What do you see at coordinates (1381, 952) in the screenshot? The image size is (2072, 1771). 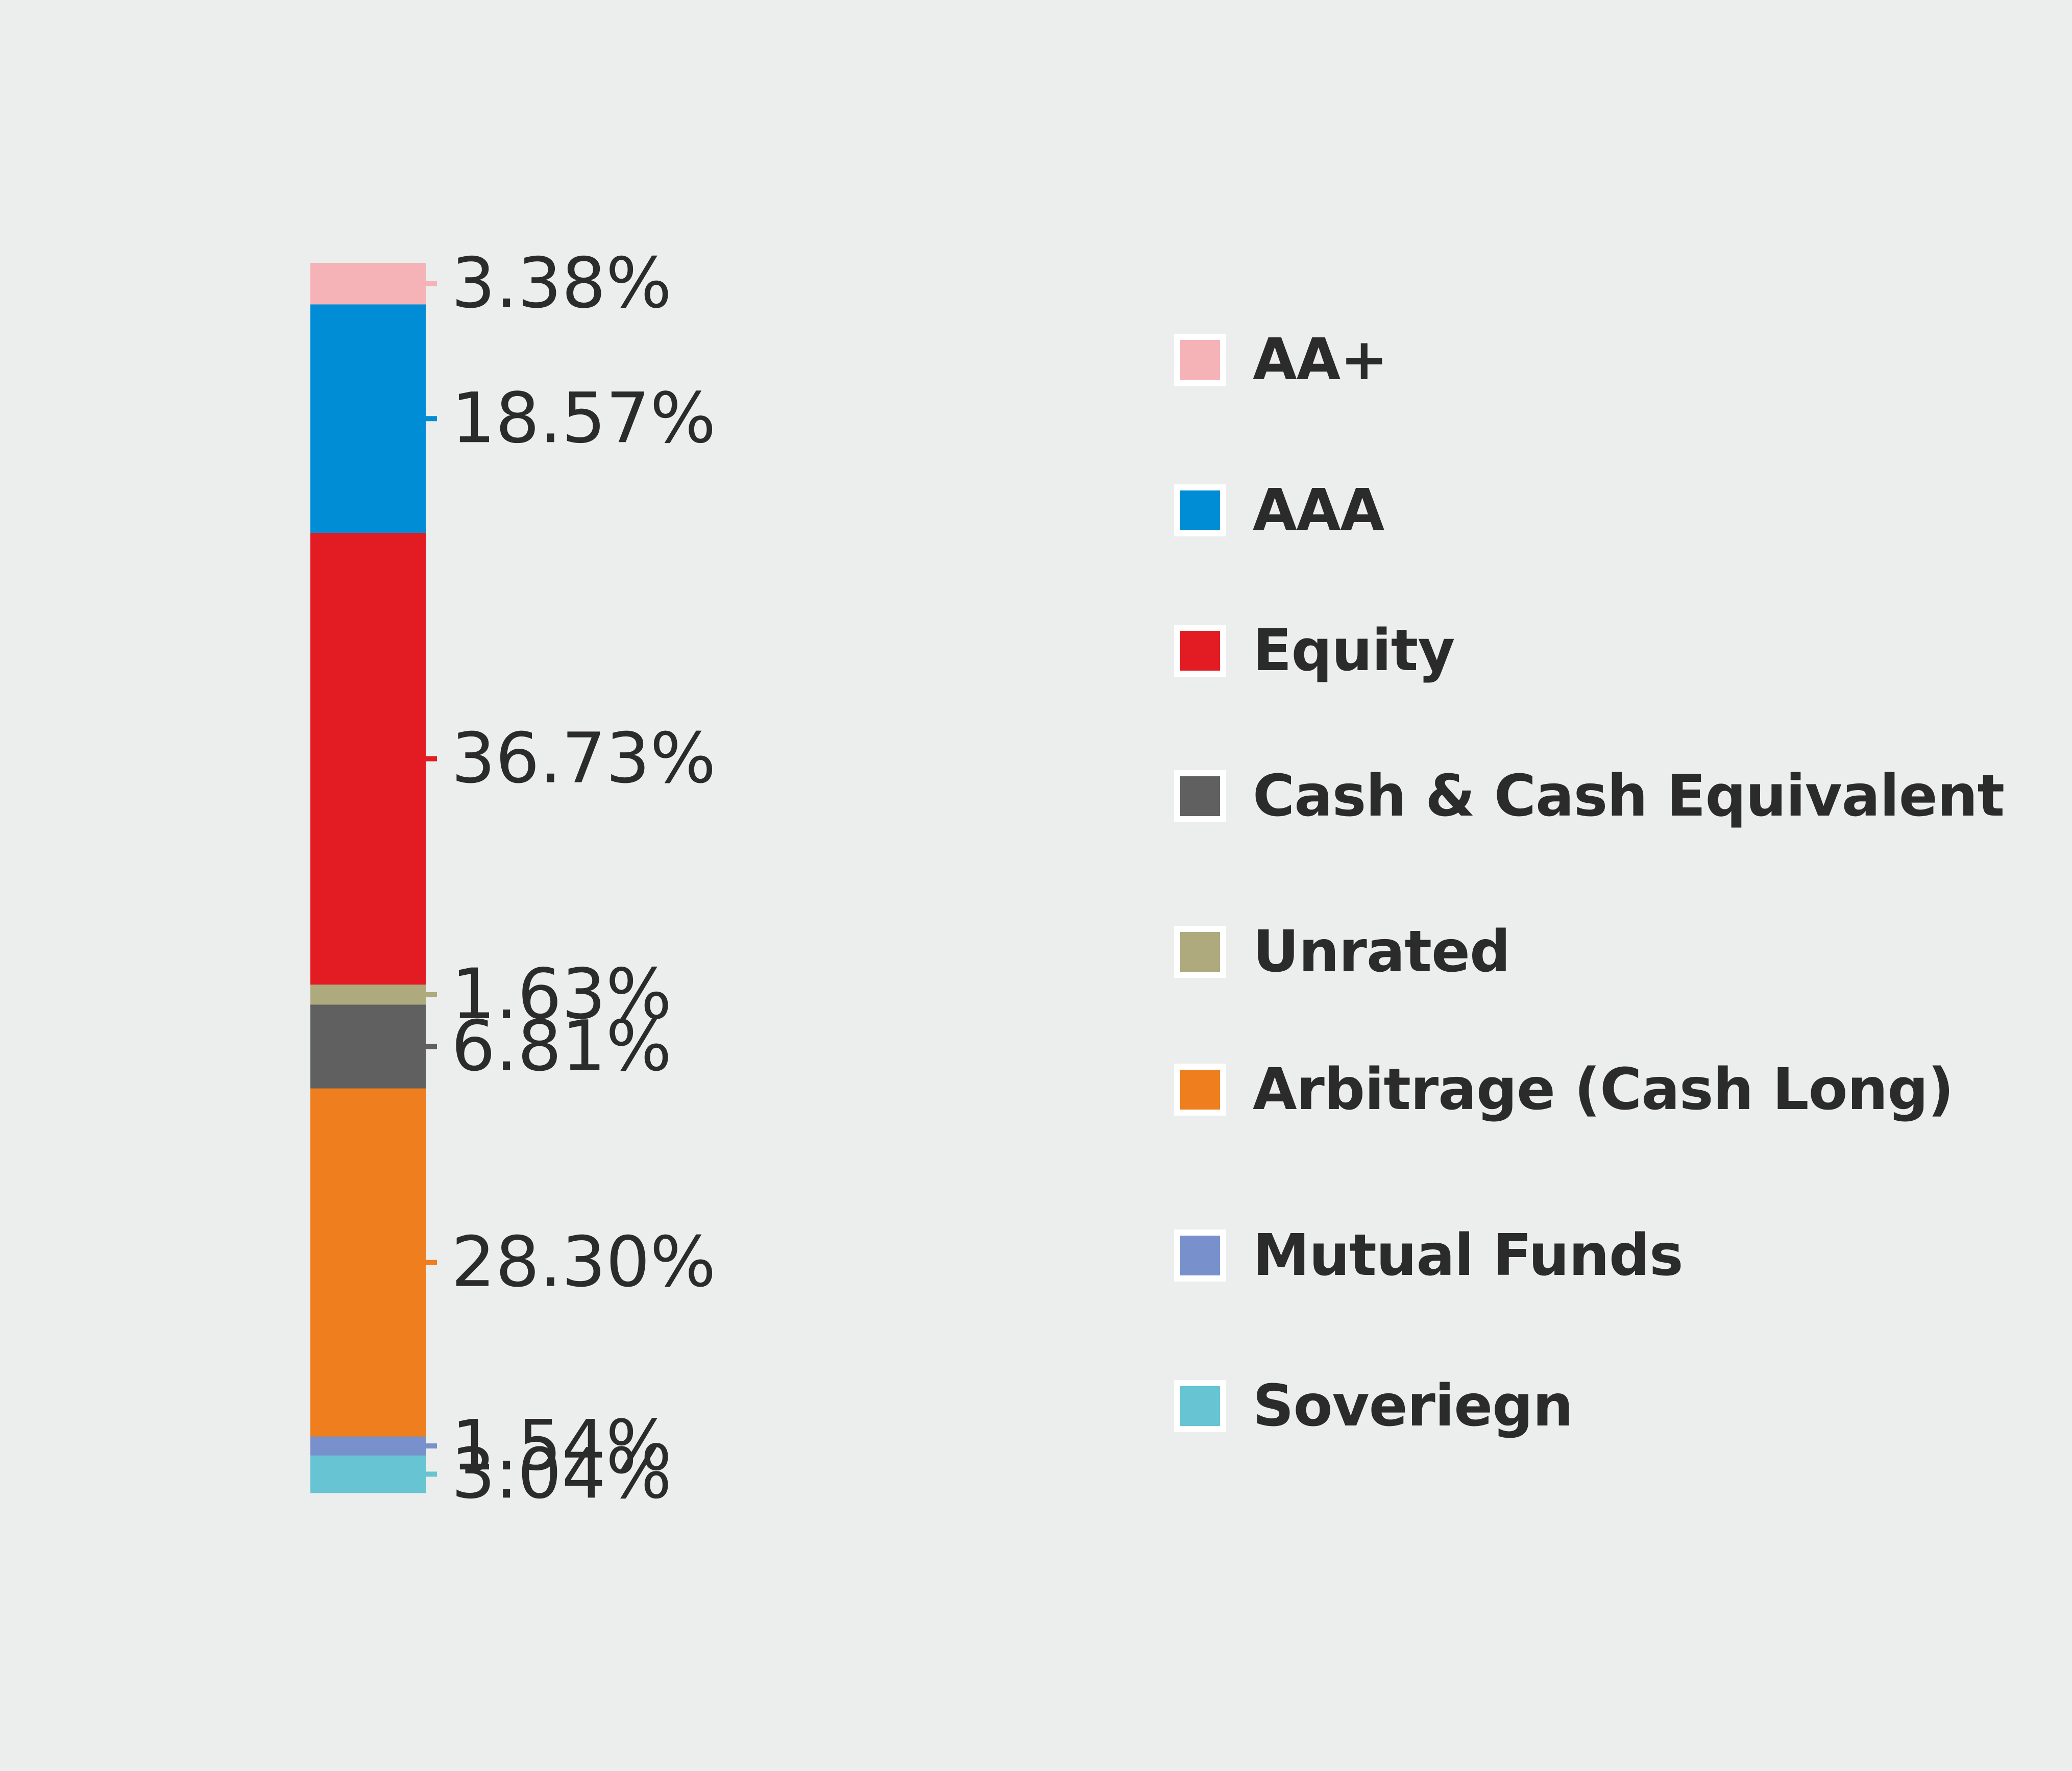 I see `legend-label-unrated: Unrated` at bounding box center [1381, 952].